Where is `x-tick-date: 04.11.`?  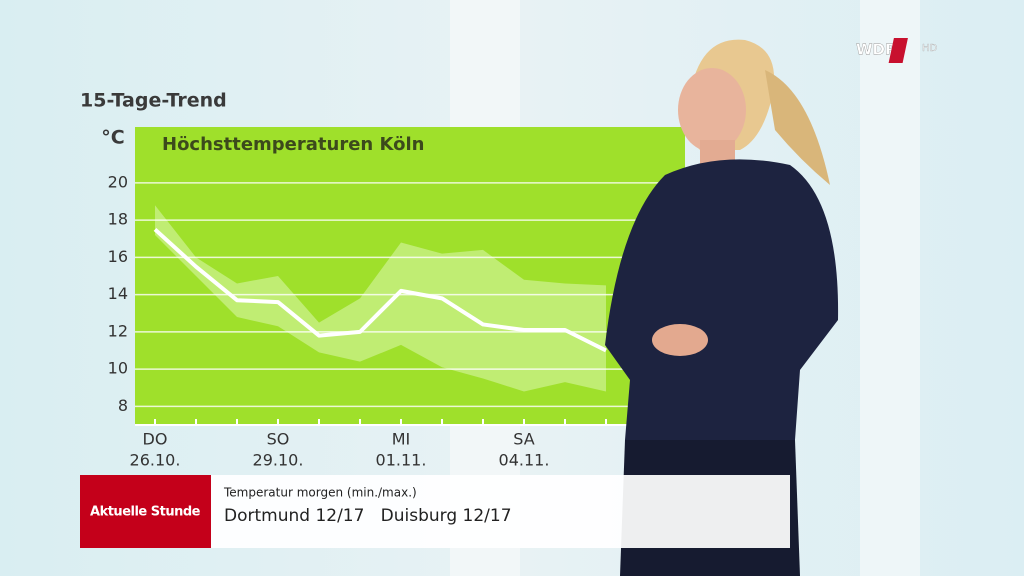 x-tick-date: 04.11. is located at coordinates (524, 460).